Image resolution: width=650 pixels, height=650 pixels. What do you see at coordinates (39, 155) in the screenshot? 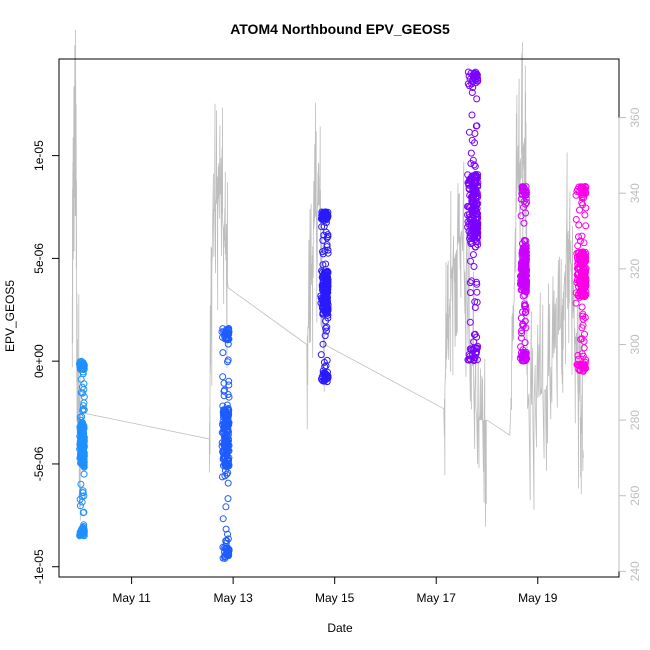
I see `y-tick-label: 1e-05` at bounding box center [39, 155].